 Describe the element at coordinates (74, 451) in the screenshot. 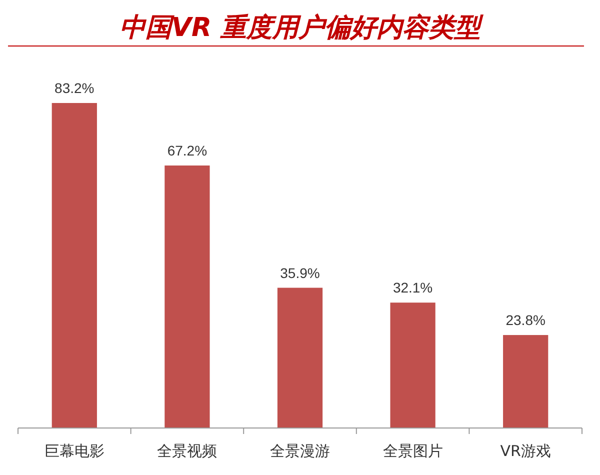

I see `x-tick-label: 巨幕电影` at that location.